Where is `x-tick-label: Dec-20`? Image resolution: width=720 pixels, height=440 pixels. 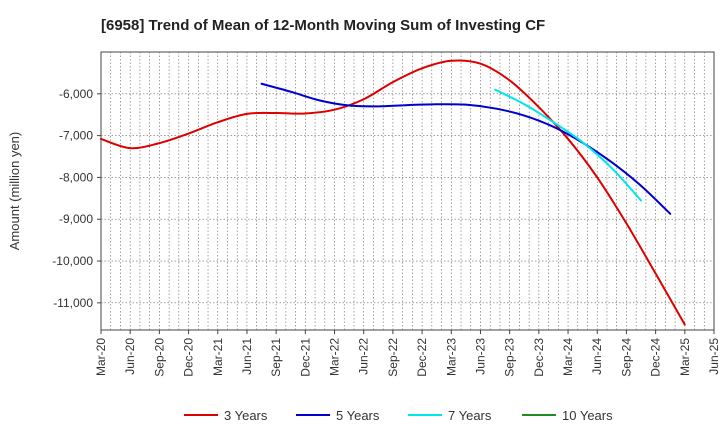 x-tick-label: Dec-20 is located at coordinates (189, 357).